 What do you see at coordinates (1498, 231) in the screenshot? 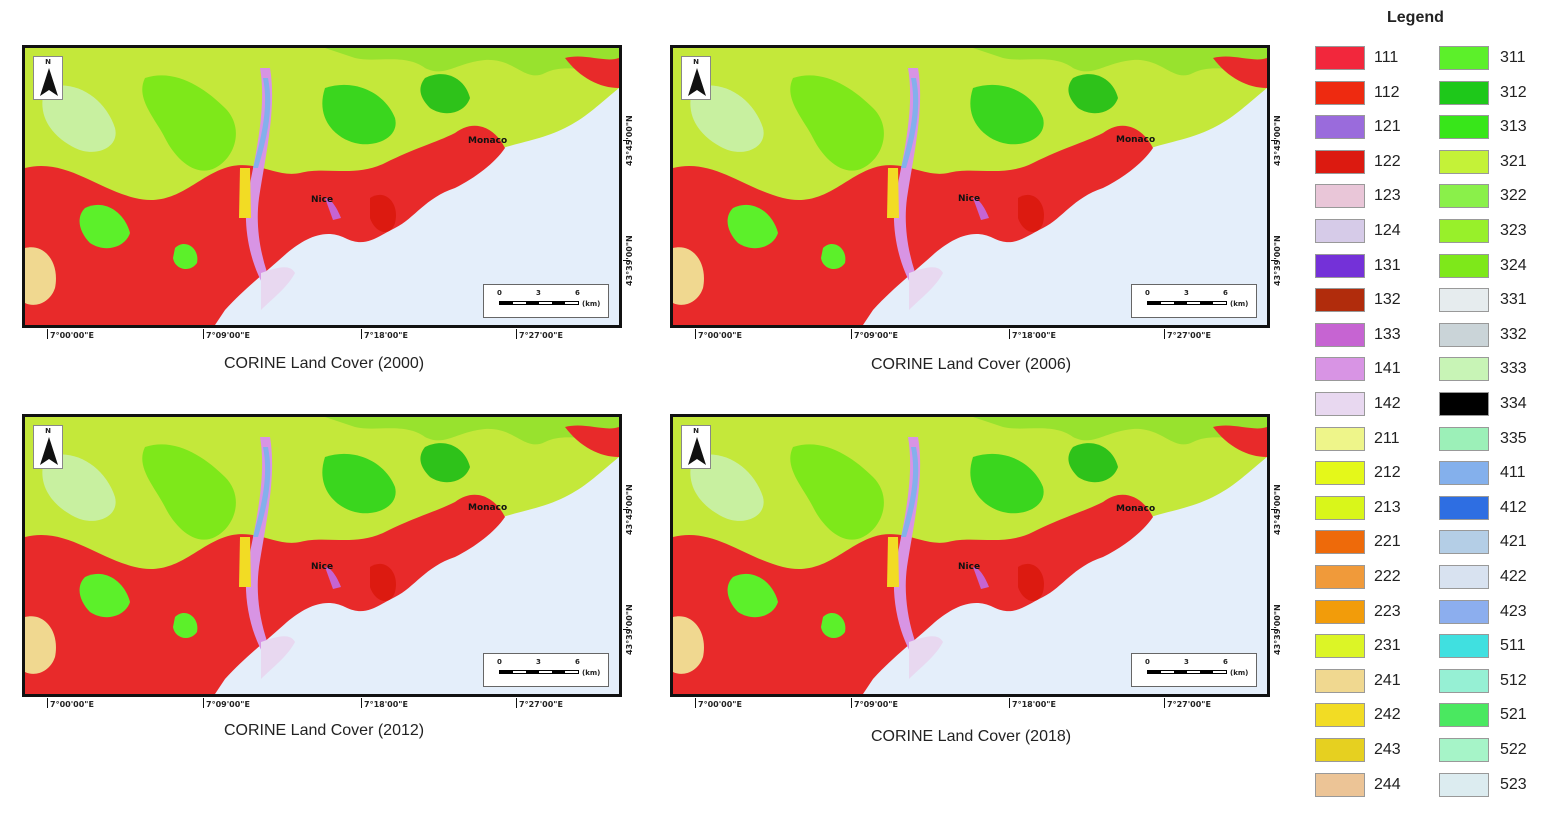
I see `legend-item: 323` at bounding box center [1498, 231].